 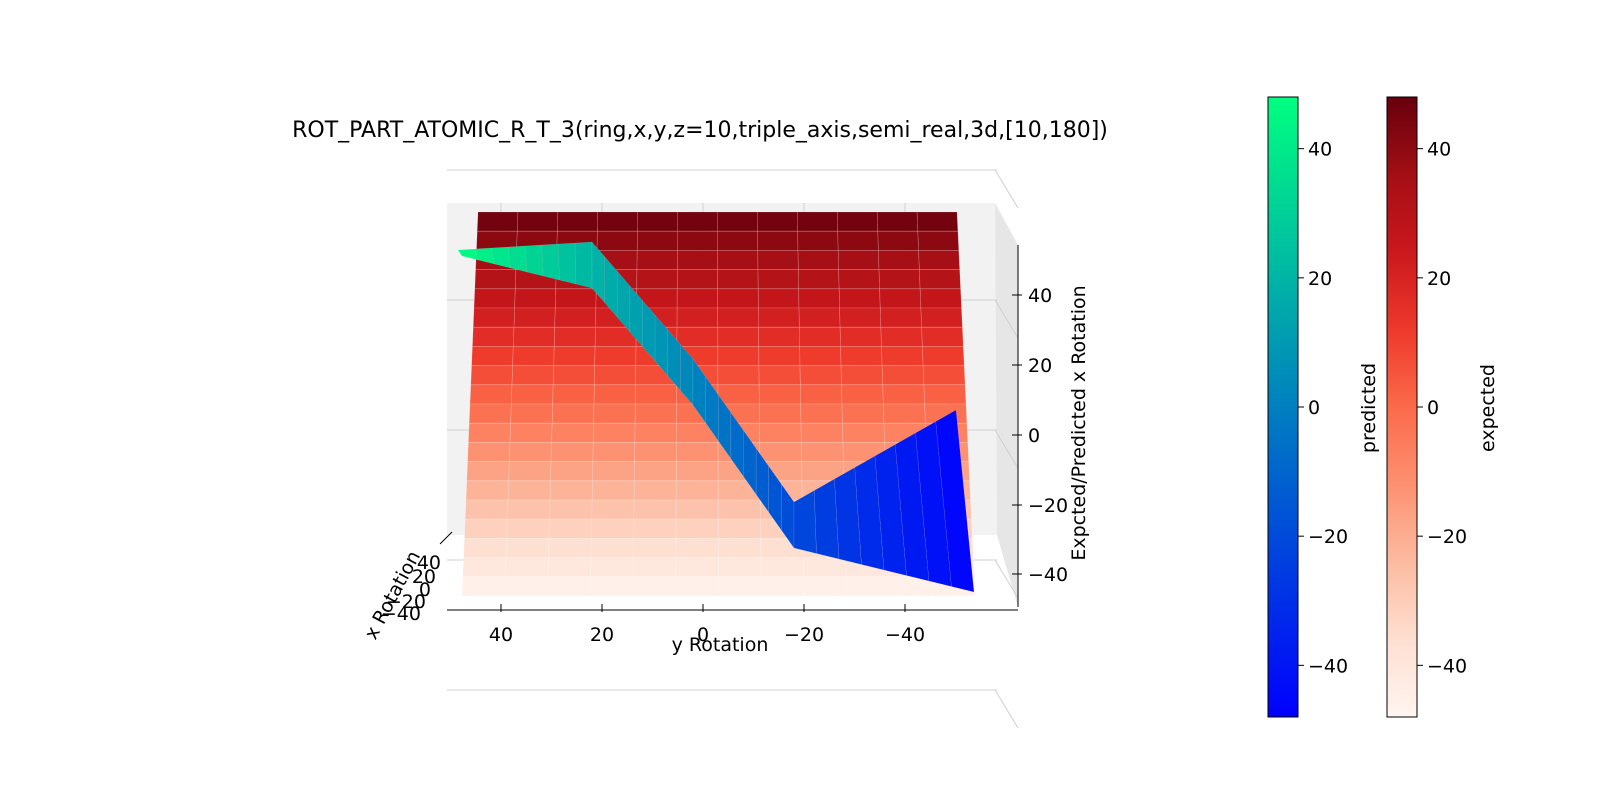 I want to click on x-axis-line, so click(x=446, y=538).